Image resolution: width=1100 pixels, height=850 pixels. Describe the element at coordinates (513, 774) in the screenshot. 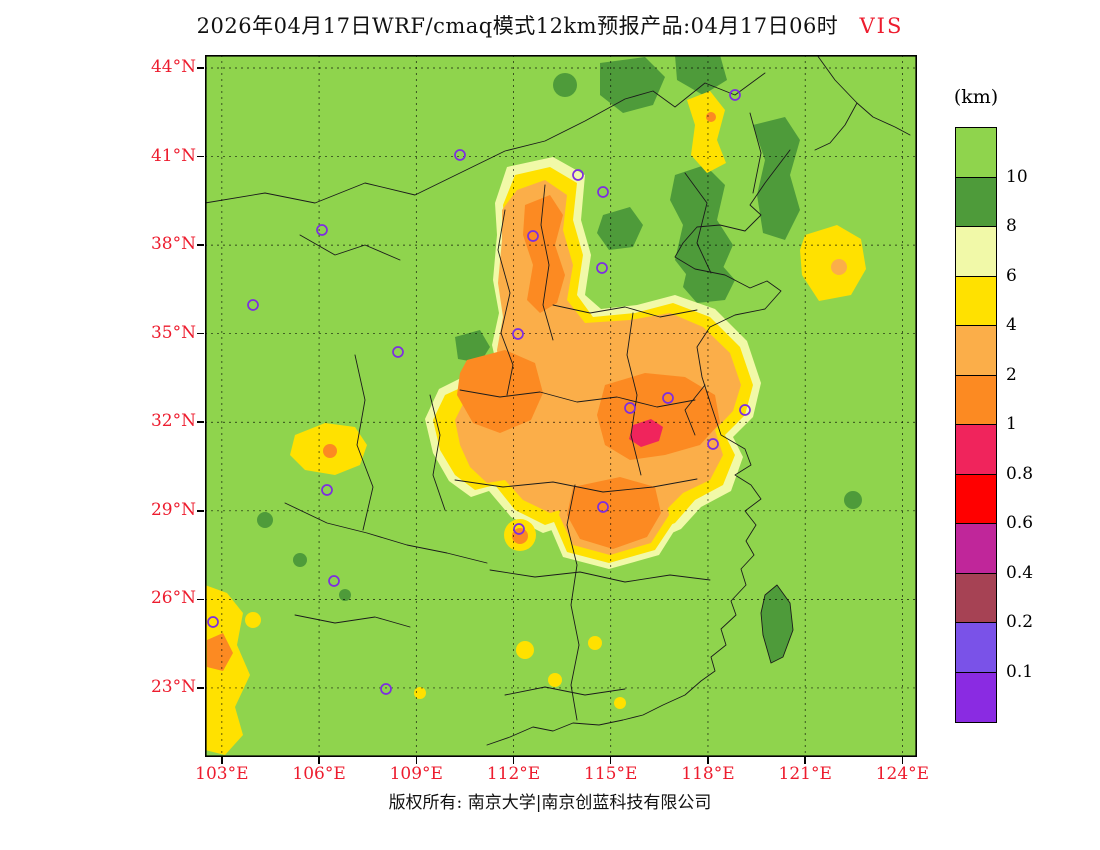

I see `x-axis-label: 112°E` at that location.